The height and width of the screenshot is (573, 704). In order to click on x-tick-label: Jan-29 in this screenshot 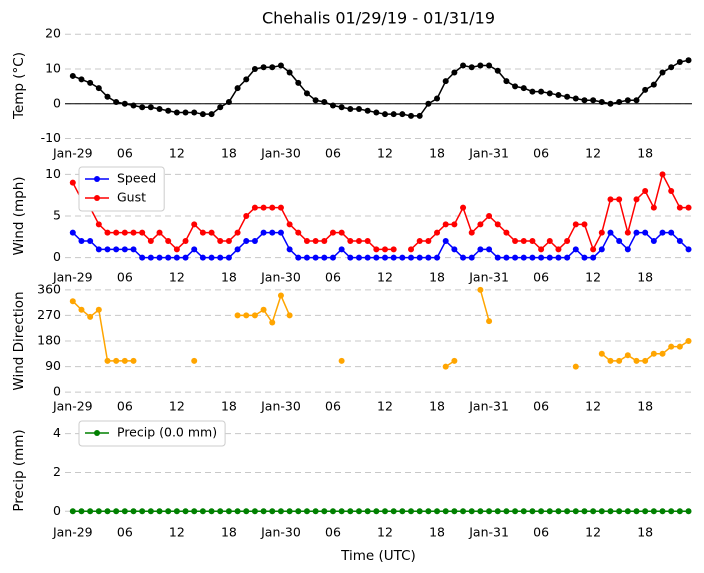, I will do `click(72, 532)`.